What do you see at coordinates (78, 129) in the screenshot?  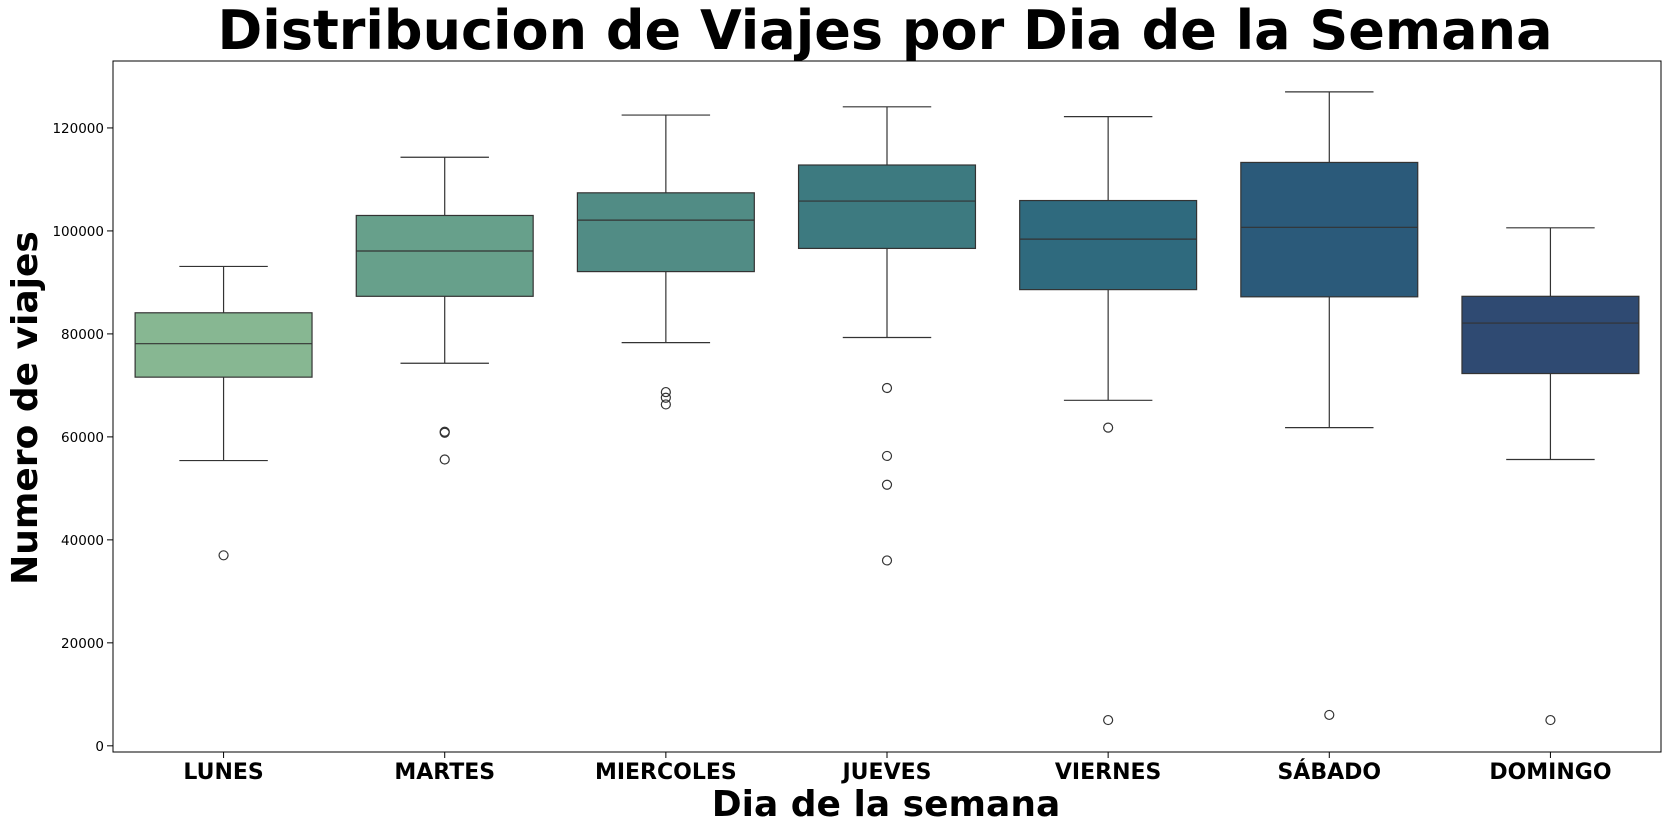 I see `y-tick-label: 120000` at bounding box center [78, 129].